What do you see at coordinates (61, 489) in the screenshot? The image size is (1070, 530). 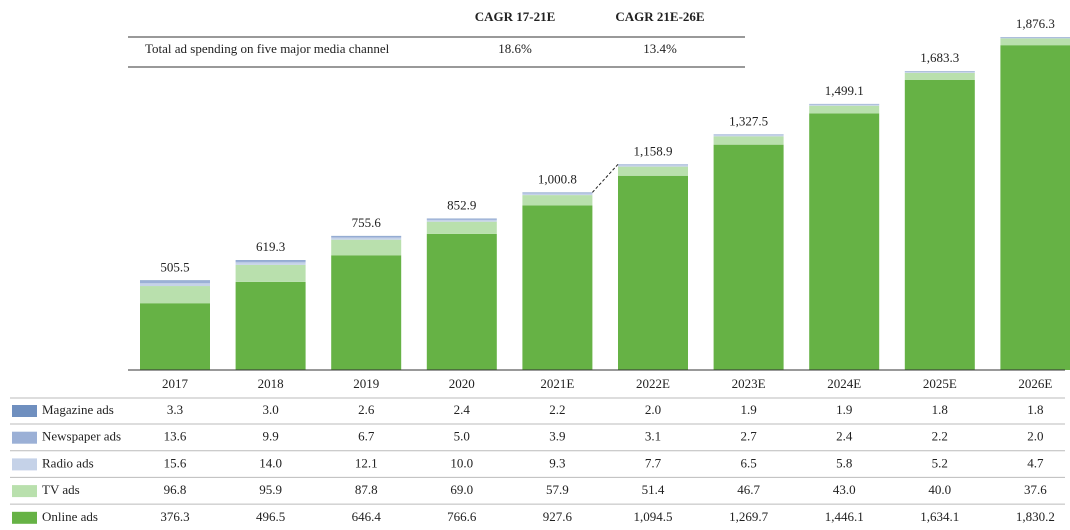 I see `legend-label: TV ads` at bounding box center [61, 489].